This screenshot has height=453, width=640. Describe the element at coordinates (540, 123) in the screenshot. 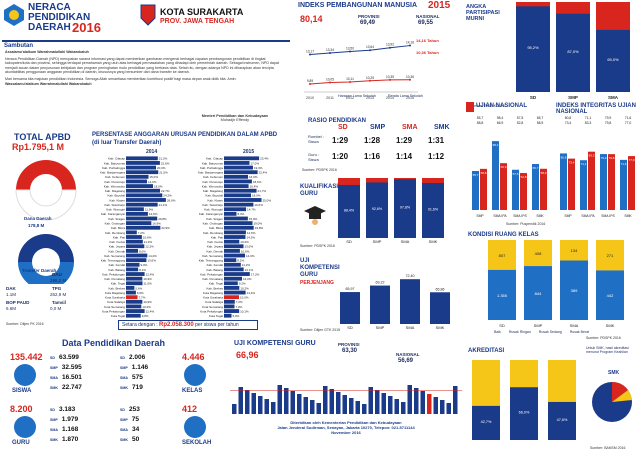

I see `un-table-value: 58,9` at that location.